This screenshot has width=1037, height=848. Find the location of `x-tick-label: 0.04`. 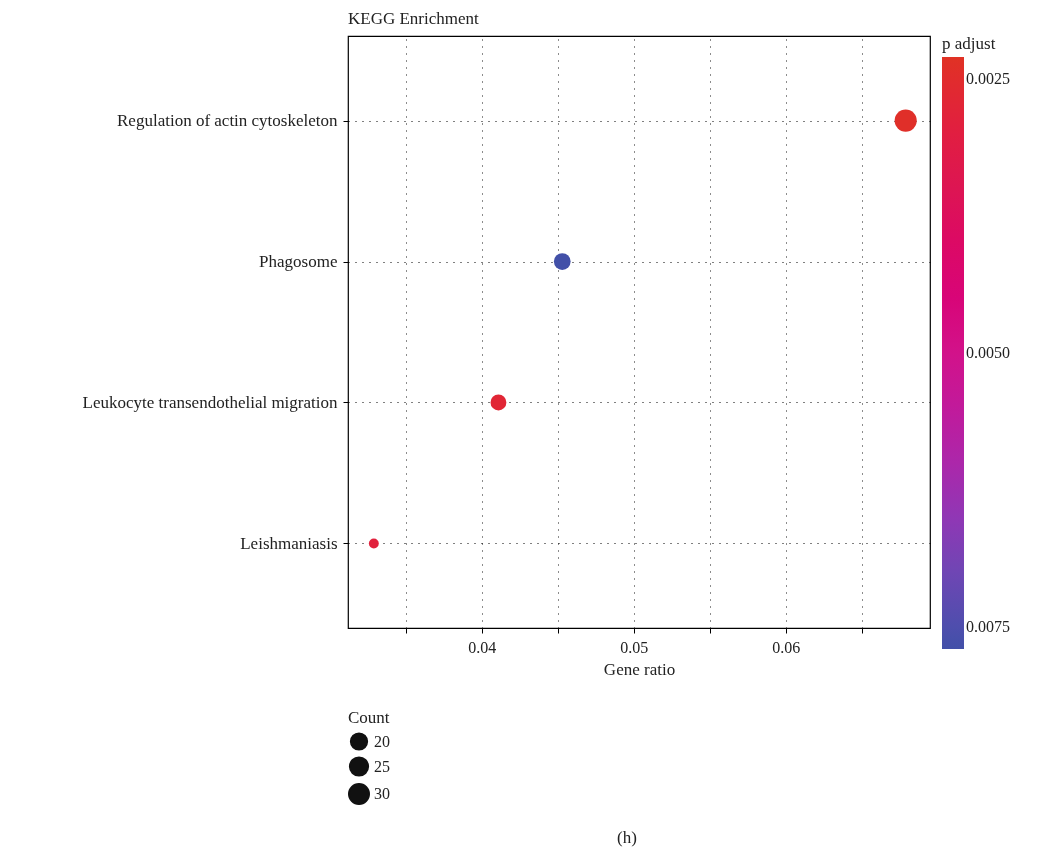

x-tick-label: 0.04 is located at coordinates (482, 647).